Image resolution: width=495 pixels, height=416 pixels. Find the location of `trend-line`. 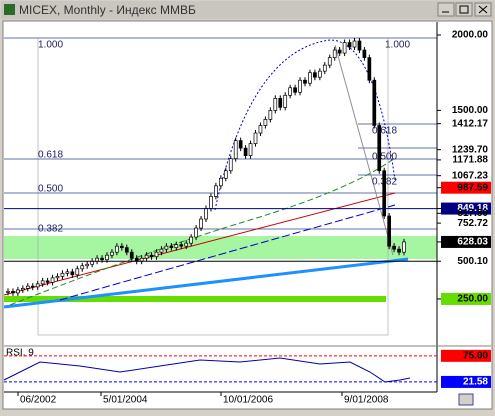

trend-line is located at coordinates (206, 283).